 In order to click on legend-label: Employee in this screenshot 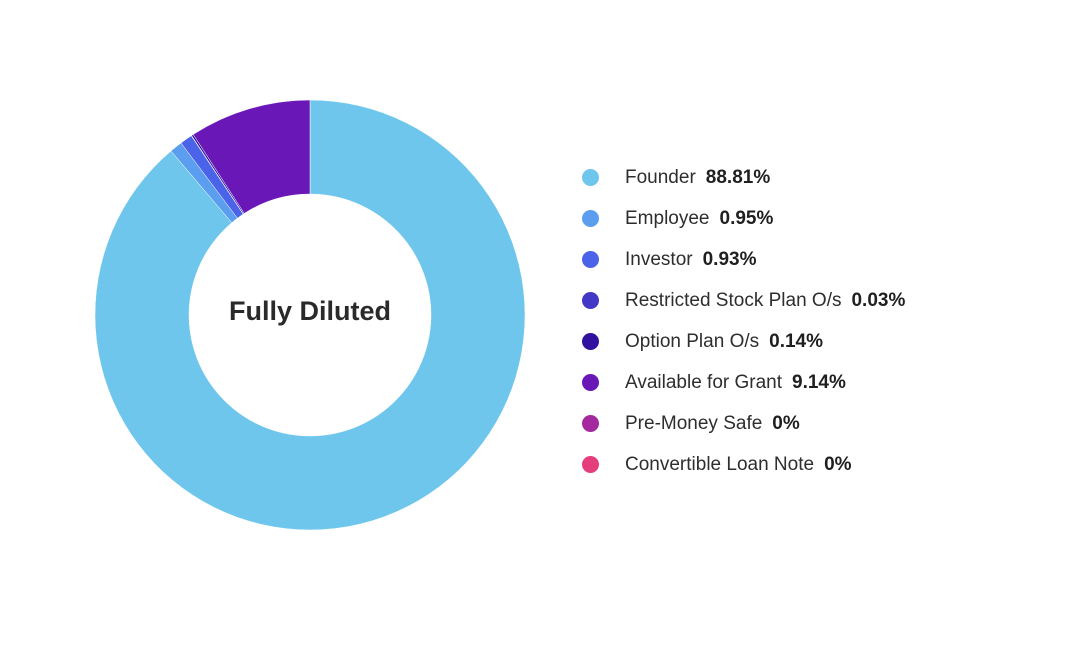, I will do `click(667, 218)`.